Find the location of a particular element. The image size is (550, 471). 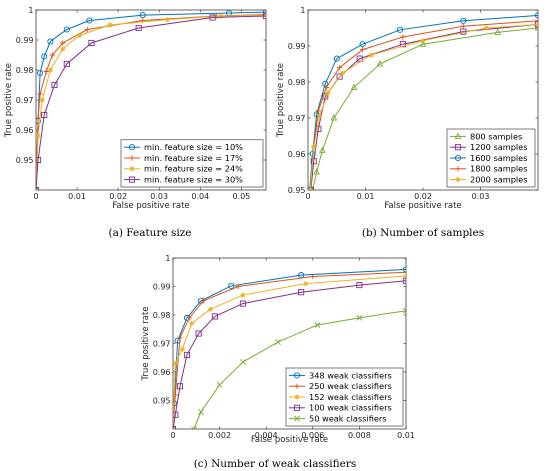

series-layer is located at coordinates (289, 347).